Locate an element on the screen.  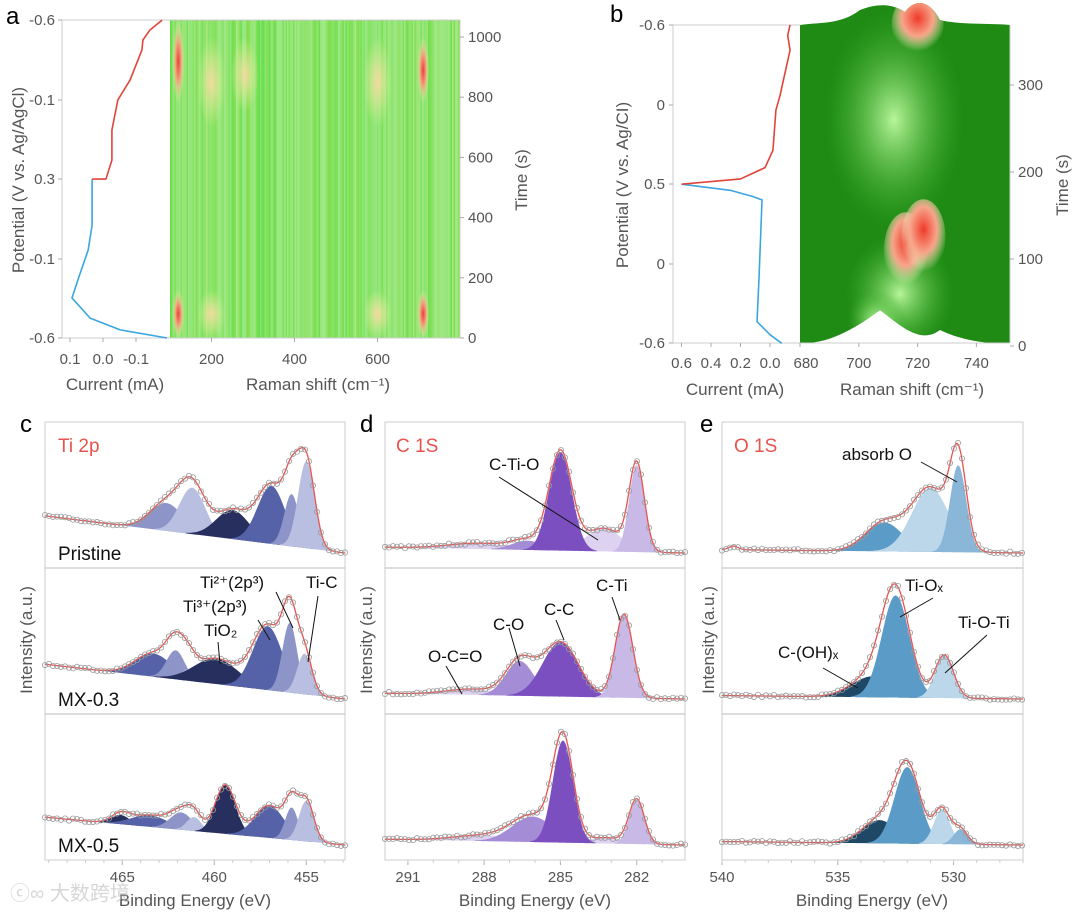
panel-label-e: e is located at coordinates (706, 424).